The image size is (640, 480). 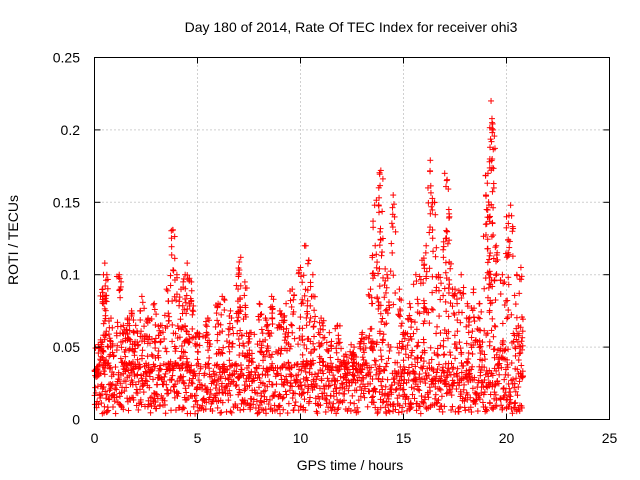 I want to click on y-tick-label: 0, so click(x=76, y=420).